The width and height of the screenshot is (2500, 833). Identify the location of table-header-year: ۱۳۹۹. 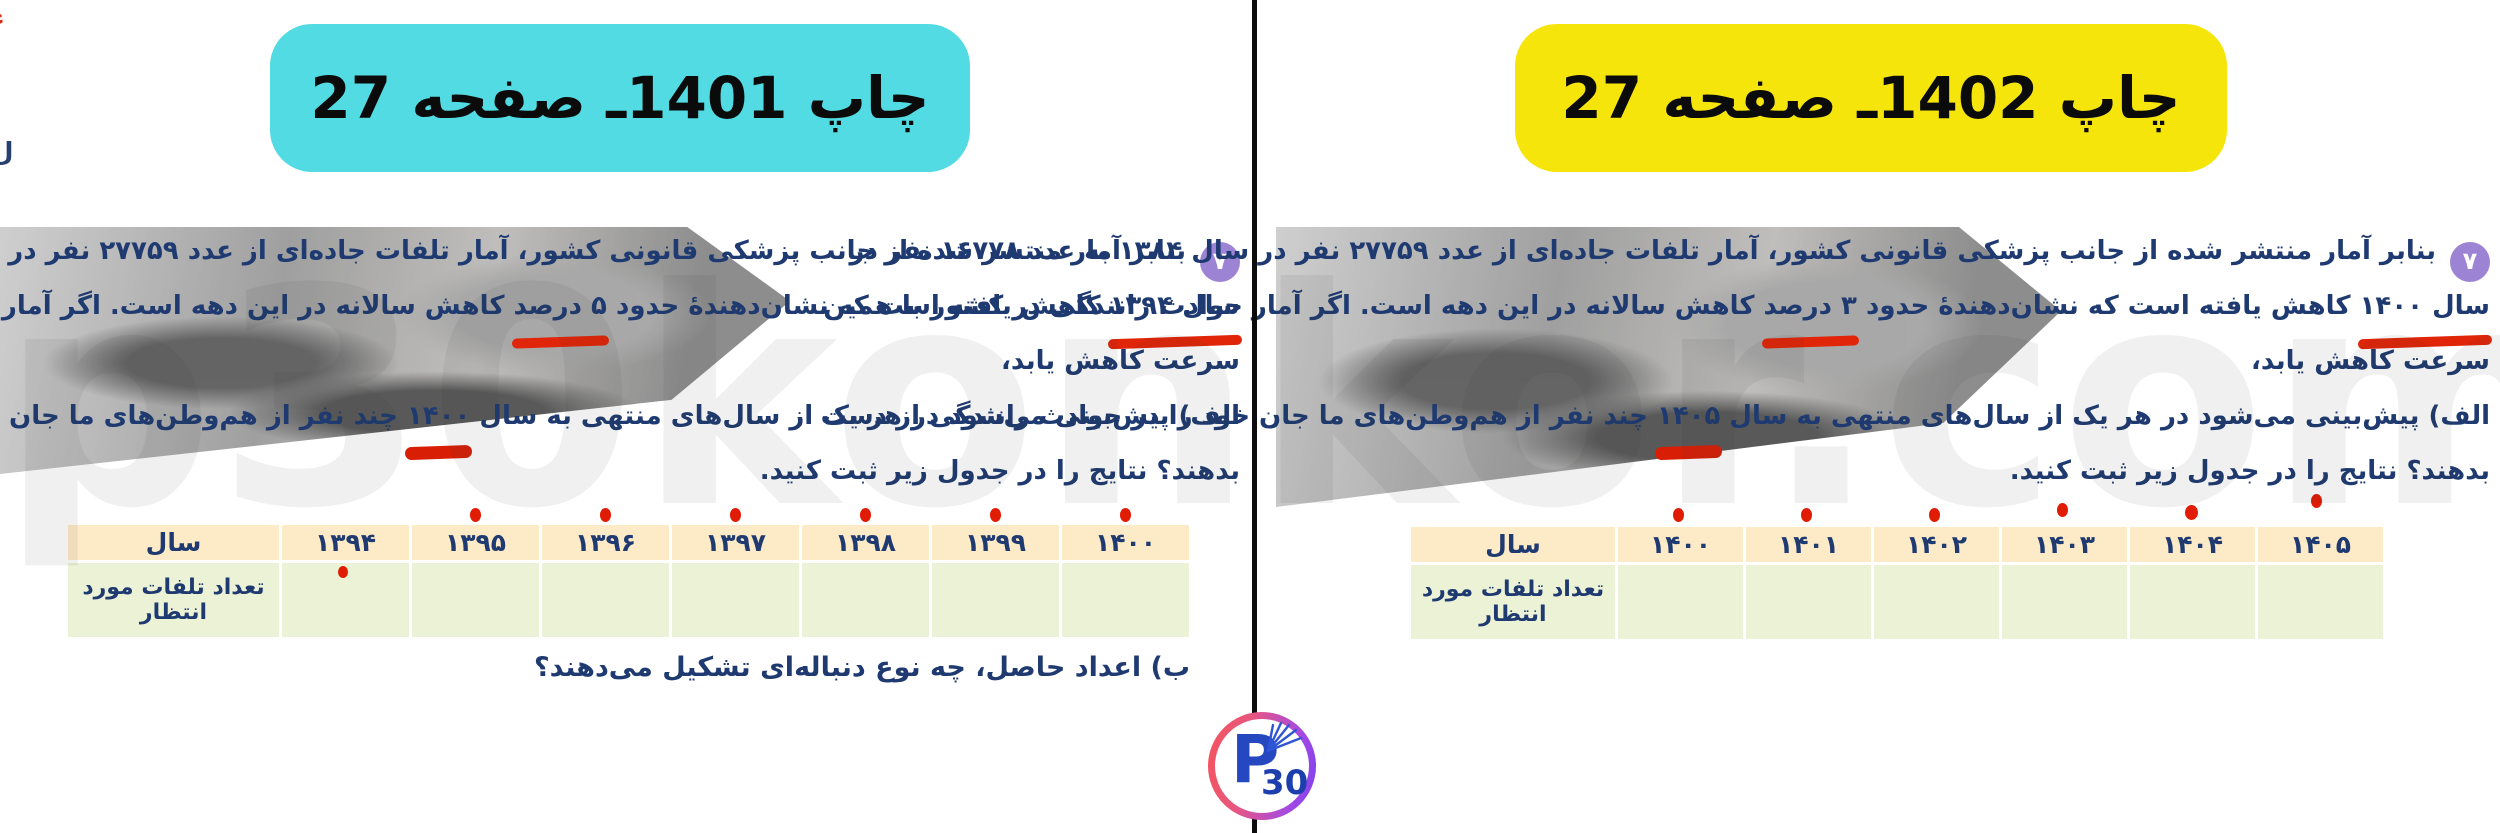
(995, 542).